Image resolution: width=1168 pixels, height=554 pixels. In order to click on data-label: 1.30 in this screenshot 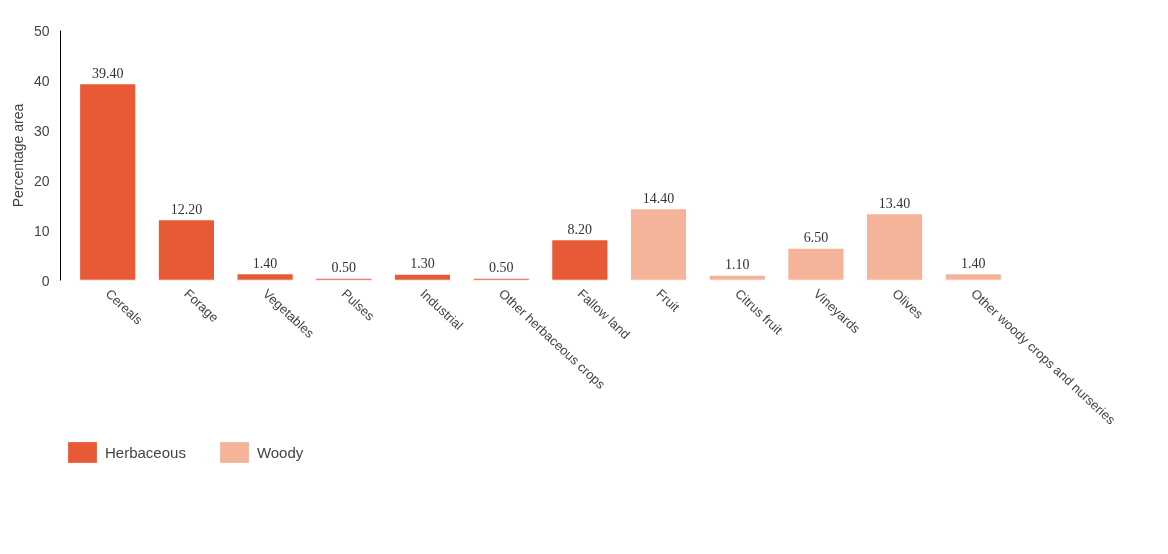, I will do `click(422, 263)`.